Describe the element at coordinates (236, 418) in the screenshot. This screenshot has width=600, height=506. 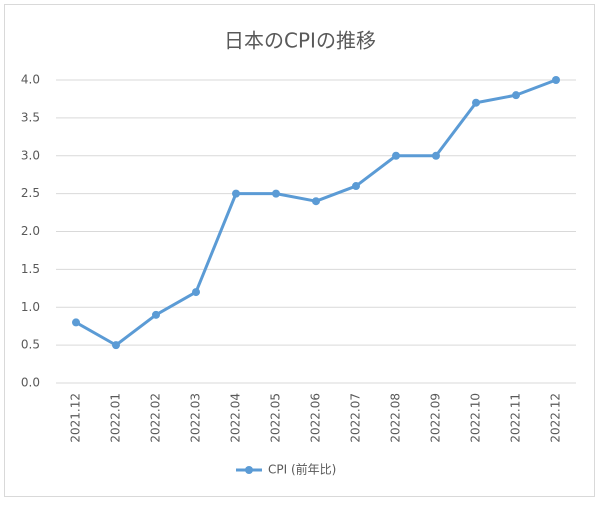
I see `x-tick-label: 2022.04` at that location.